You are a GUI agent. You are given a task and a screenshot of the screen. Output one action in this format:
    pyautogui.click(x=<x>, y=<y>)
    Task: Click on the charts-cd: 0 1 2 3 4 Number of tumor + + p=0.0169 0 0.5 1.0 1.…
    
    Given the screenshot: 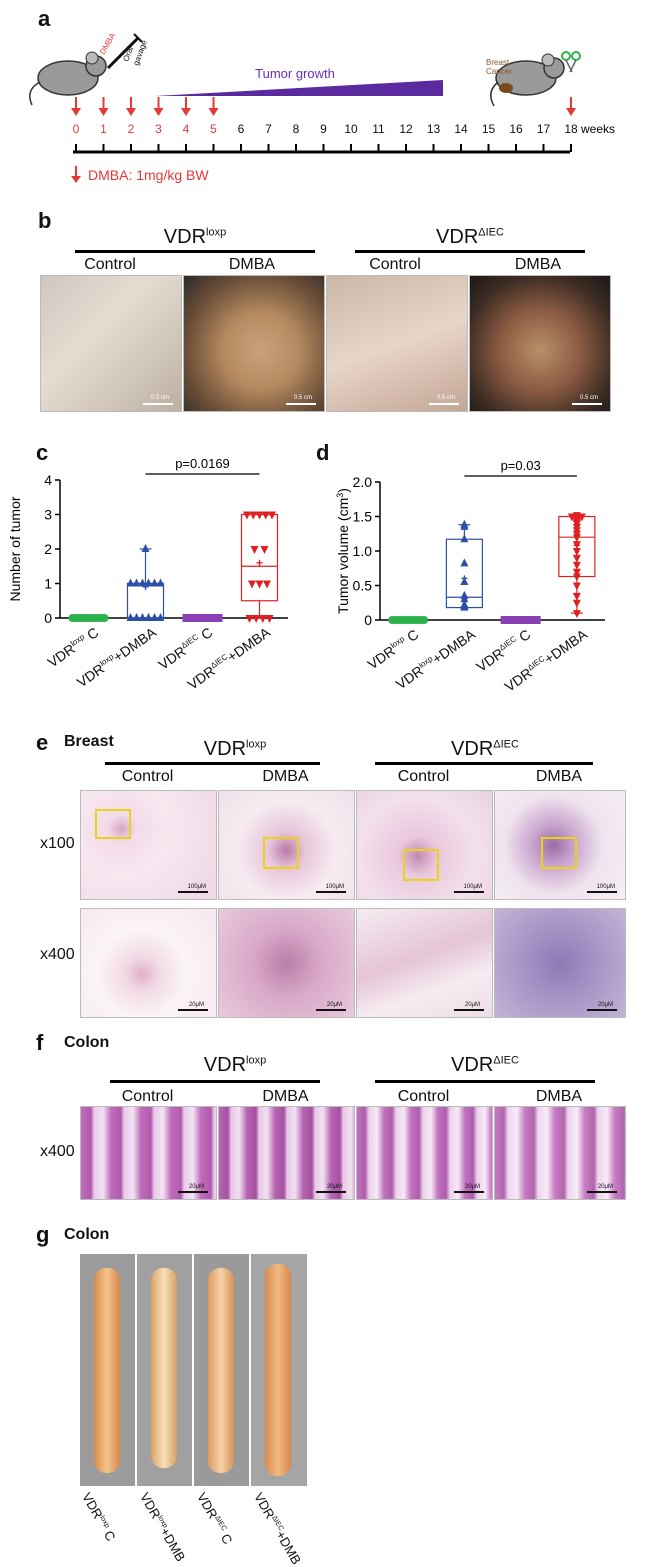 What is the action you would take?
    pyautogui.click(x=306, y=542)
    